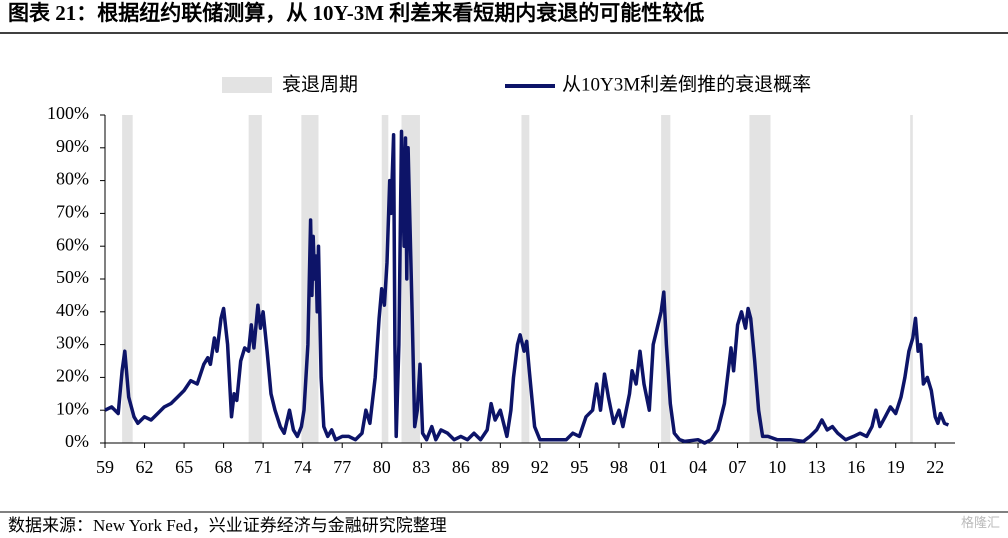  What do you see at coordinates (68, 113) in the screenshot?
I see `y-tick-label: 100%` at bounding box center [68, 113].